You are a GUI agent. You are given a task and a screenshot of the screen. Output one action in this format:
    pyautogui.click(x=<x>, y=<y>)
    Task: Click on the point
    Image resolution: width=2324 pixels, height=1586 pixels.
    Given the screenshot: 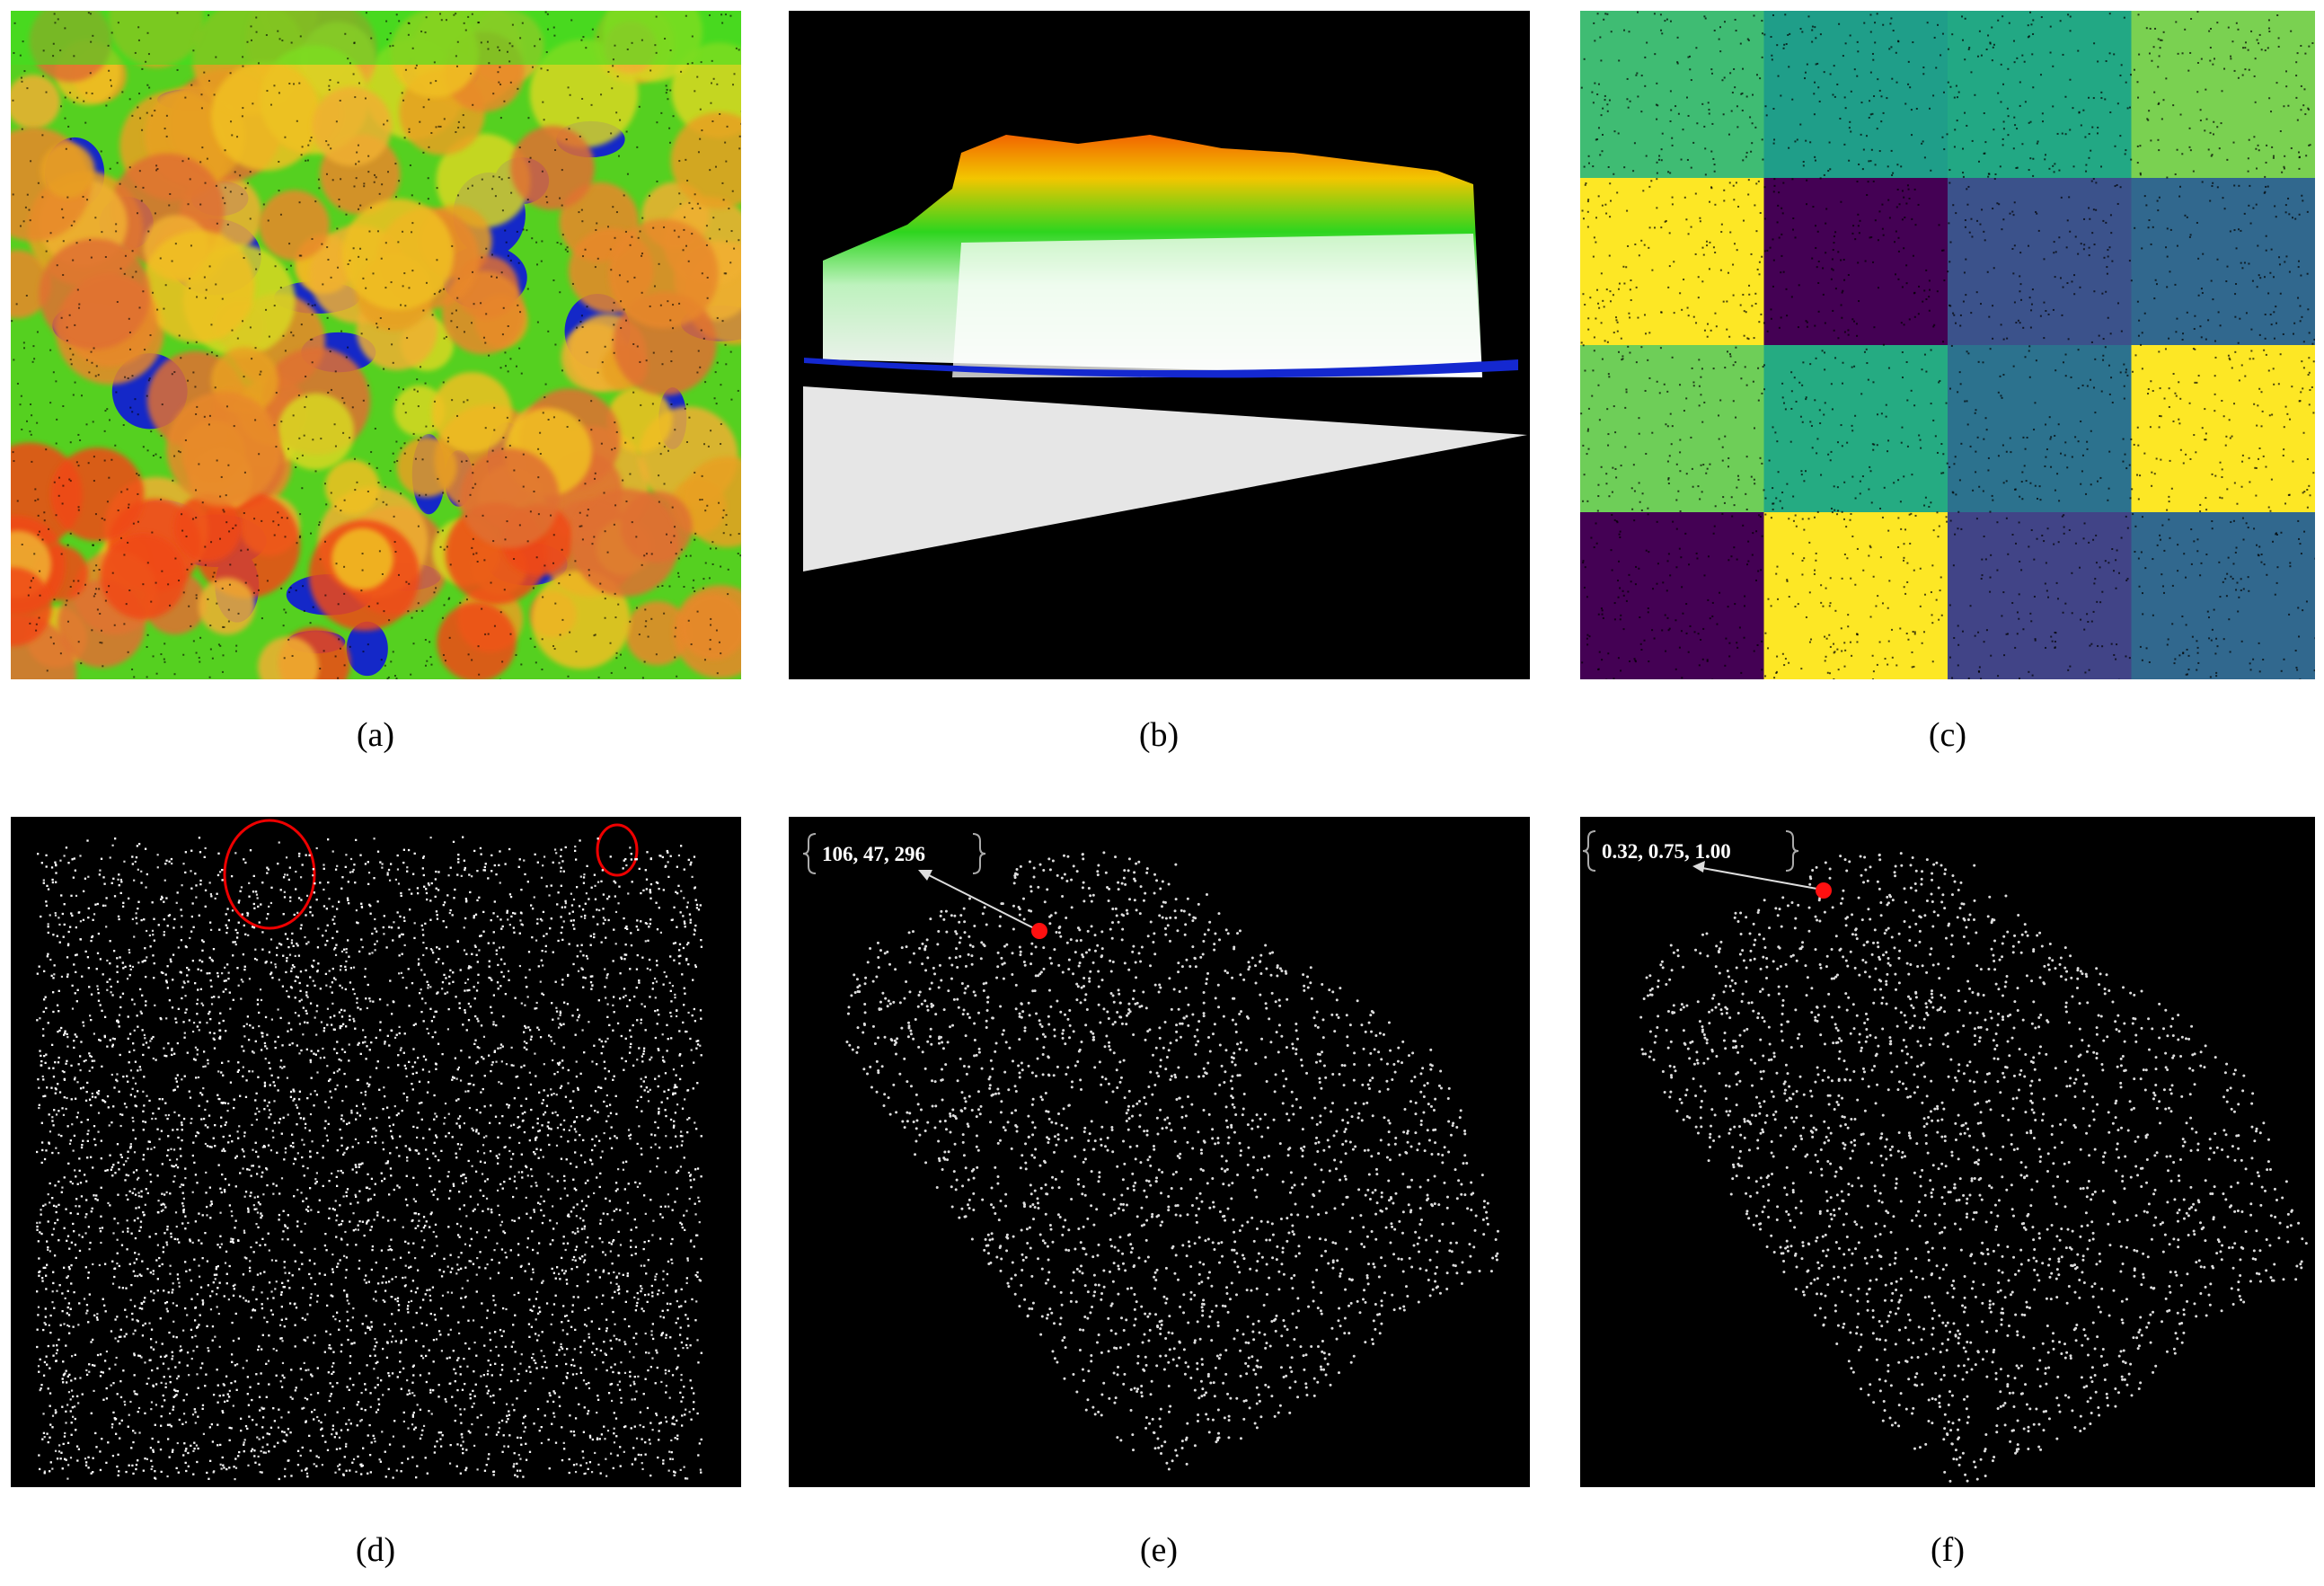 What is the action you would take?
    pyautogui.click(x=681, y=1131)
    